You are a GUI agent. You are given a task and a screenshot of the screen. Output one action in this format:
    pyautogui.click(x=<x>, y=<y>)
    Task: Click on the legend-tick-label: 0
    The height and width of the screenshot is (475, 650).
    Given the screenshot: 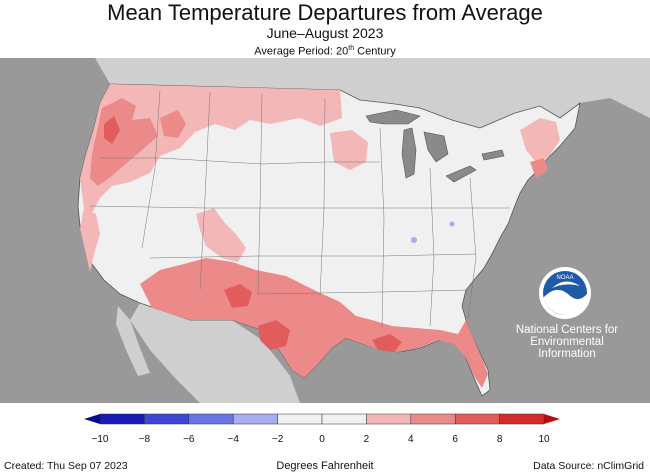 What is the action you would take?
    pyautogui.click(x=322, y=439)
    